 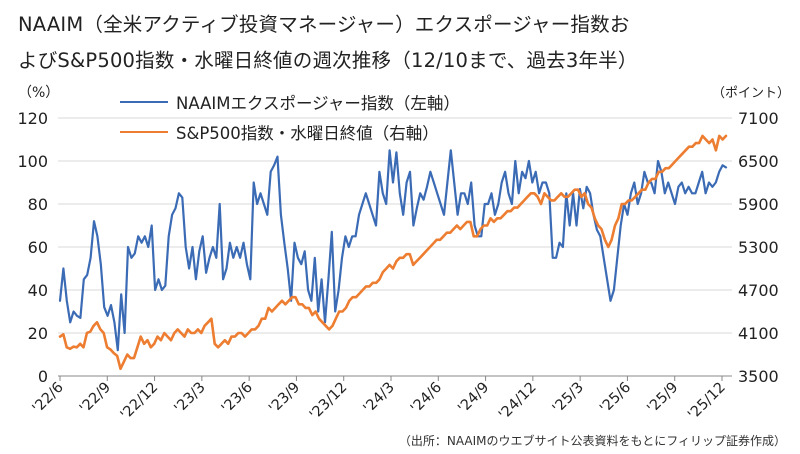 I want to click on right-tick-label: 6500, so click(x=758, y=161).